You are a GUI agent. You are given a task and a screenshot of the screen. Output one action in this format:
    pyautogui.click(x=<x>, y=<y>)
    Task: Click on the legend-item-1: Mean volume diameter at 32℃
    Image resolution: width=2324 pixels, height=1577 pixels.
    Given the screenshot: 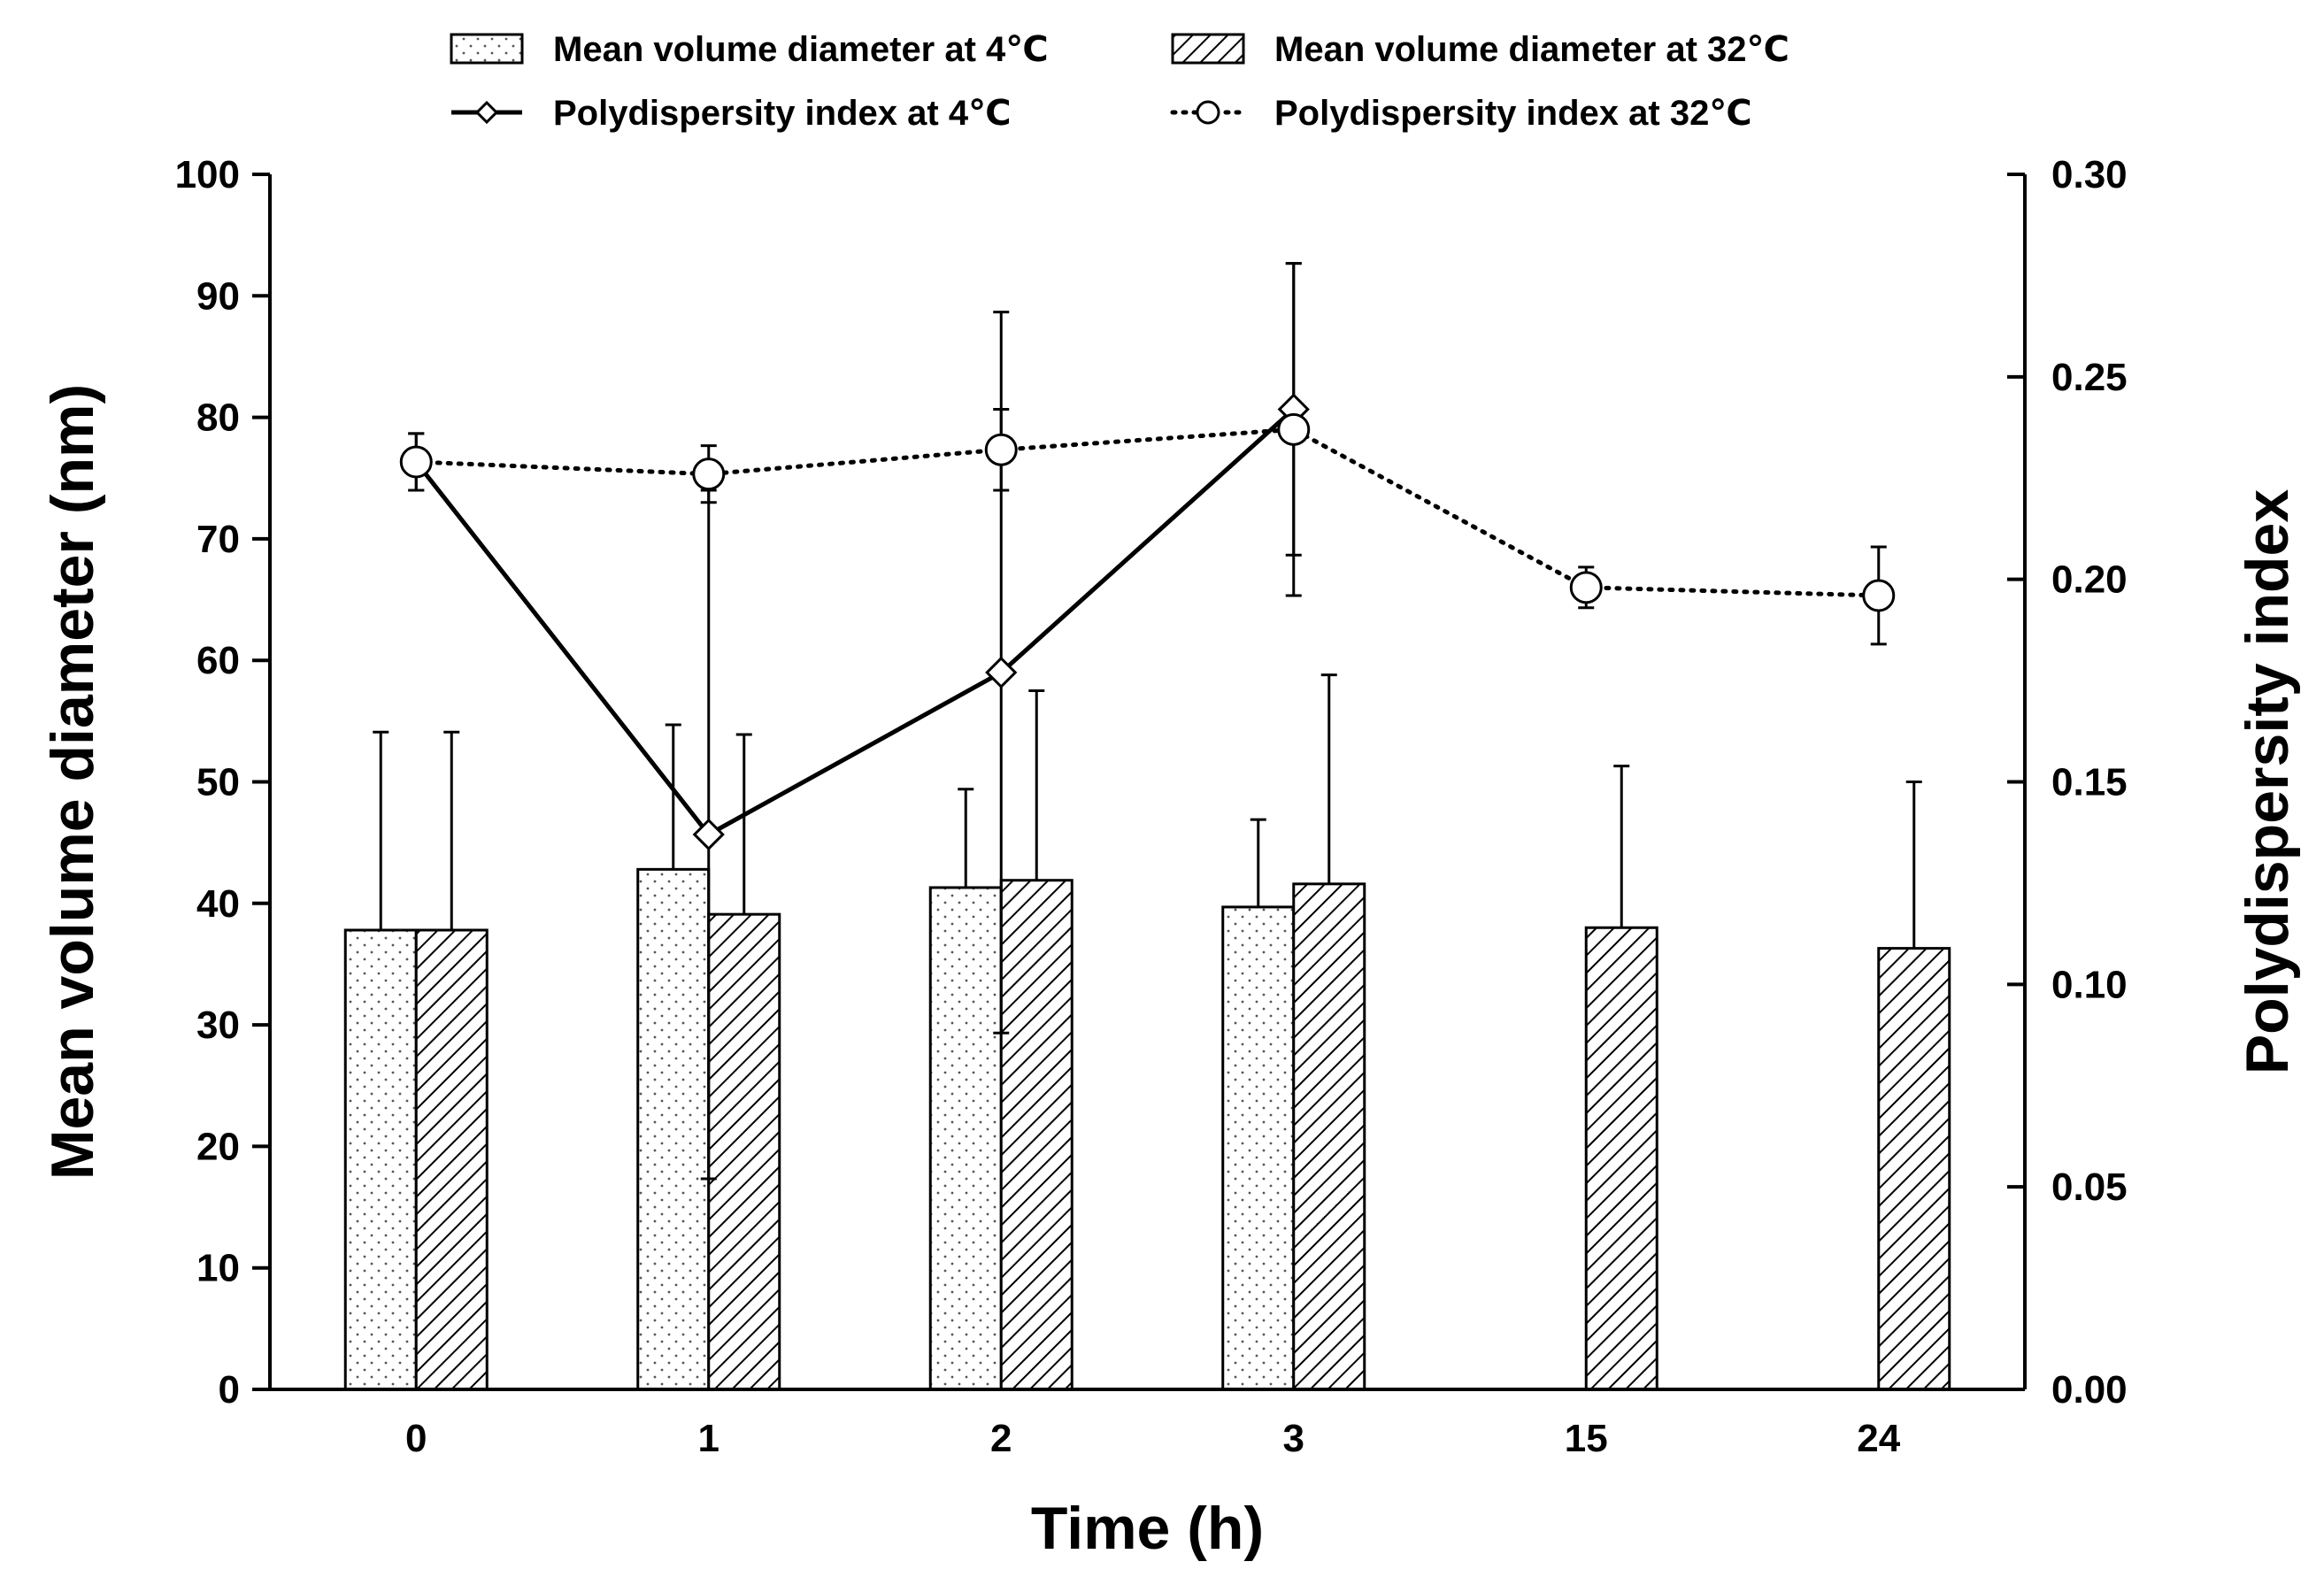 What is the action you would take?
    pyautogui.click(x=1480, y=49)
    